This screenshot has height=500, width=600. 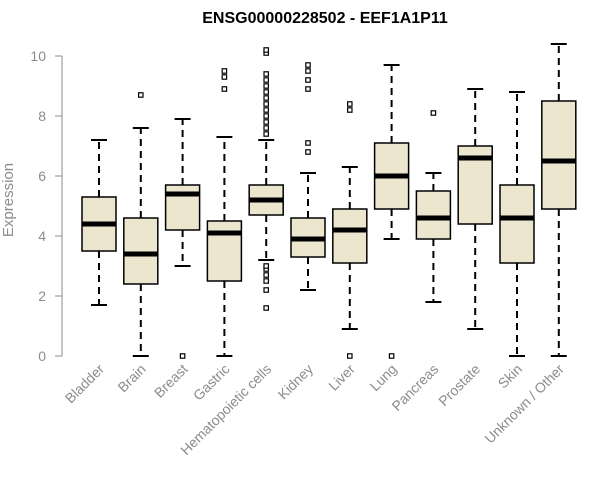 I want to click on x-tick-label: Skin, so click(x=510, y=376).